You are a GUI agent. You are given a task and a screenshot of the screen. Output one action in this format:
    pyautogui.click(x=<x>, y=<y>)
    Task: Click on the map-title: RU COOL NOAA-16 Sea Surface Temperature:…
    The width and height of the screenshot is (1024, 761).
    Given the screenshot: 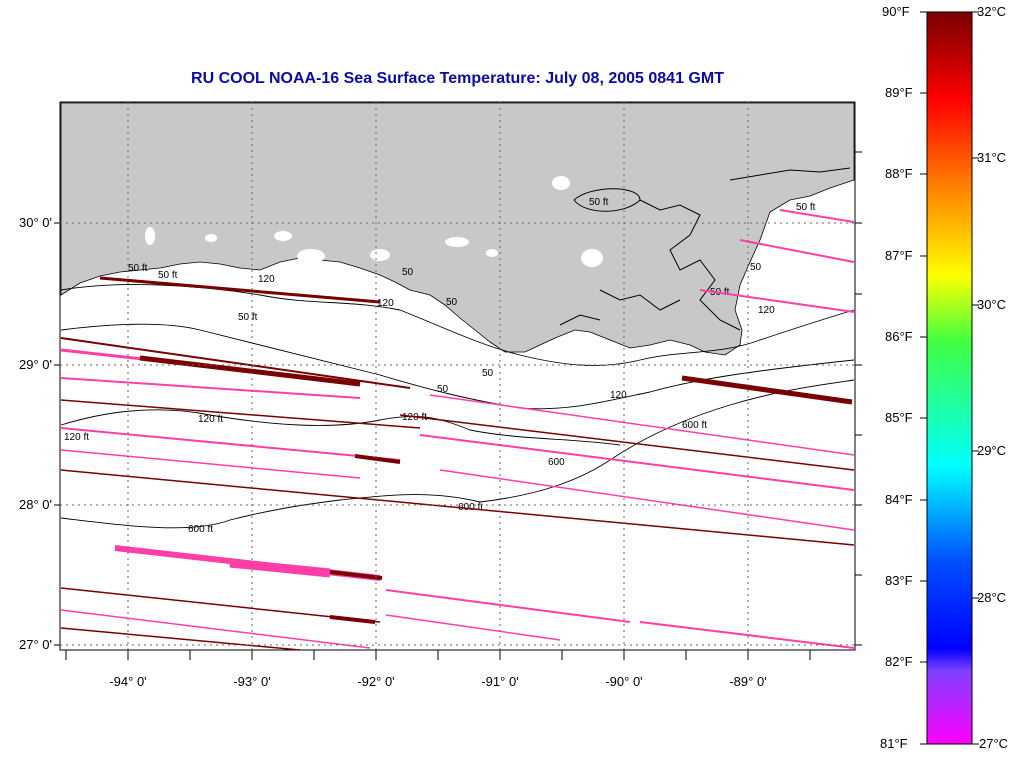 What is the action you would take?
    pyautogui.click(x=457, y=78)
    